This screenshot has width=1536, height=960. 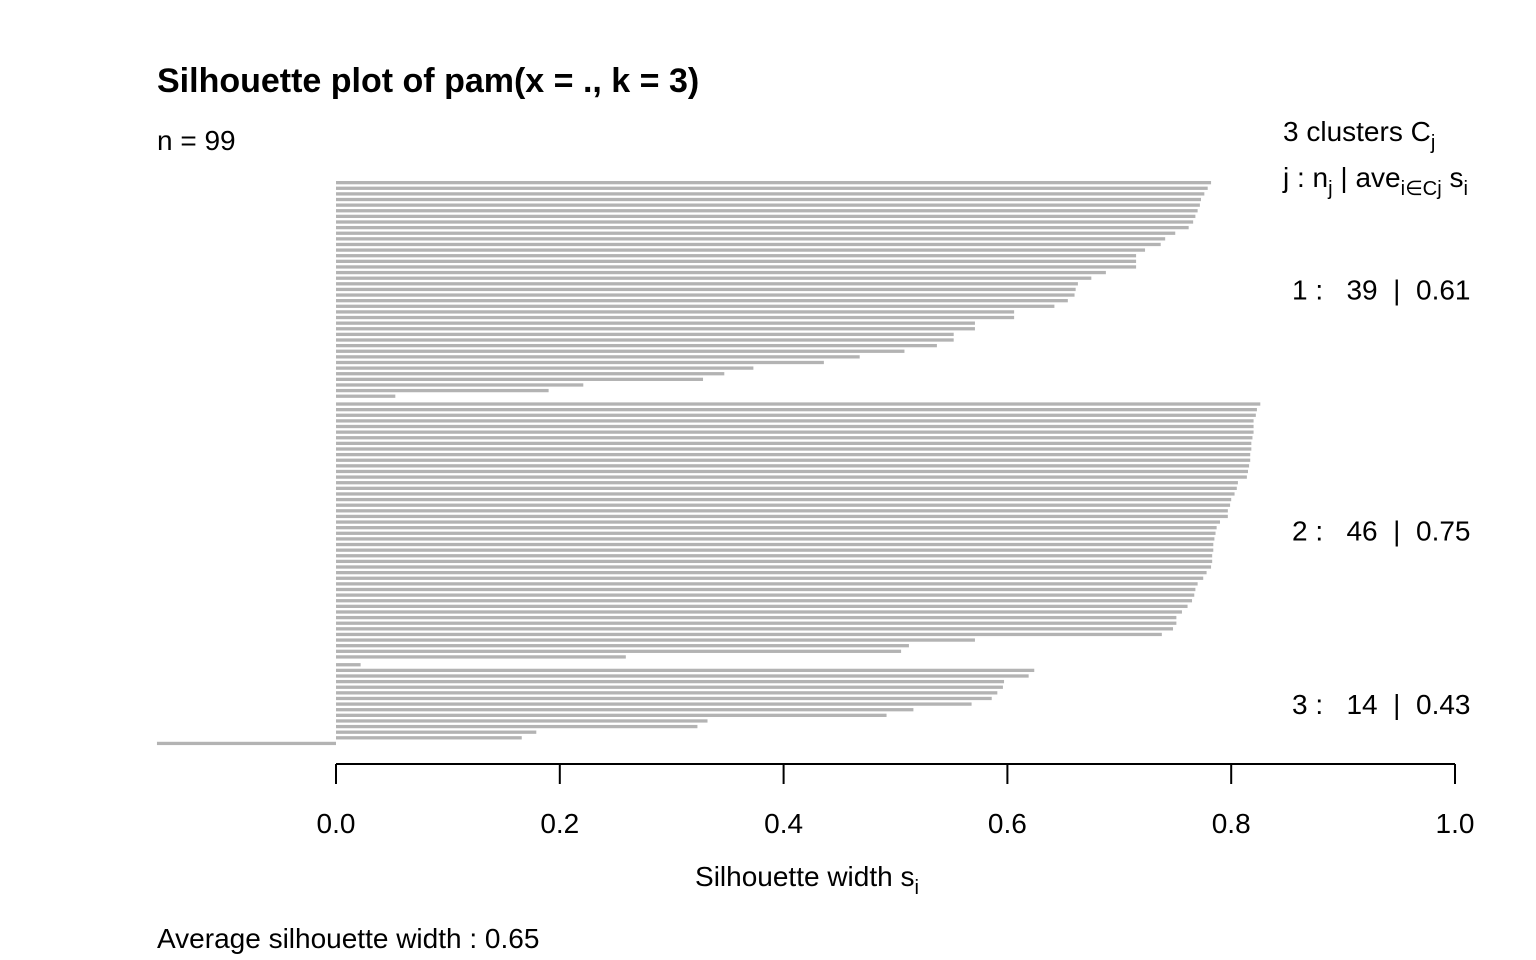 What do you see at coordinates (196, 140) in the screenshot?
I see `n-label: n = 99` at bounding box center [196, 140].